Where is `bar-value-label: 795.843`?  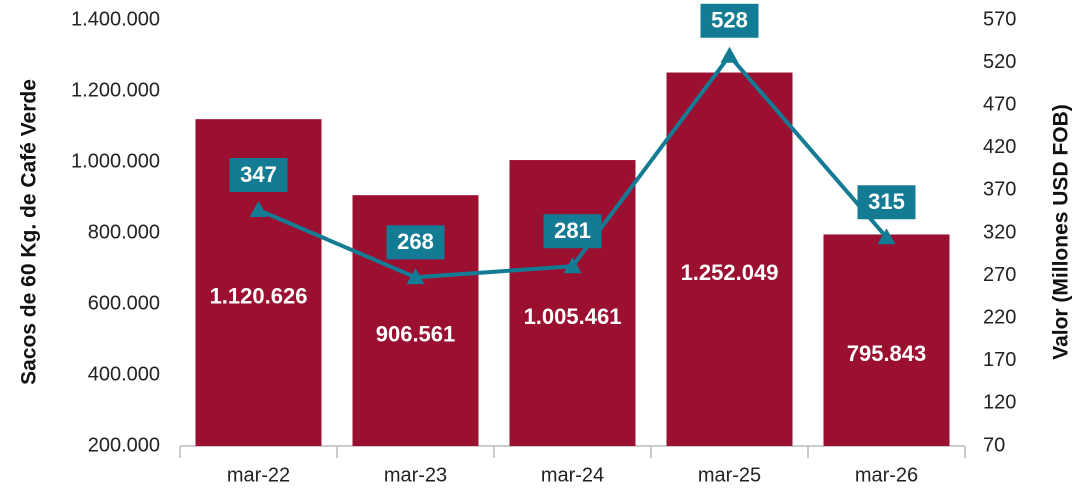 bar-value-label: 795.843 is located at coordinates (887, 353).